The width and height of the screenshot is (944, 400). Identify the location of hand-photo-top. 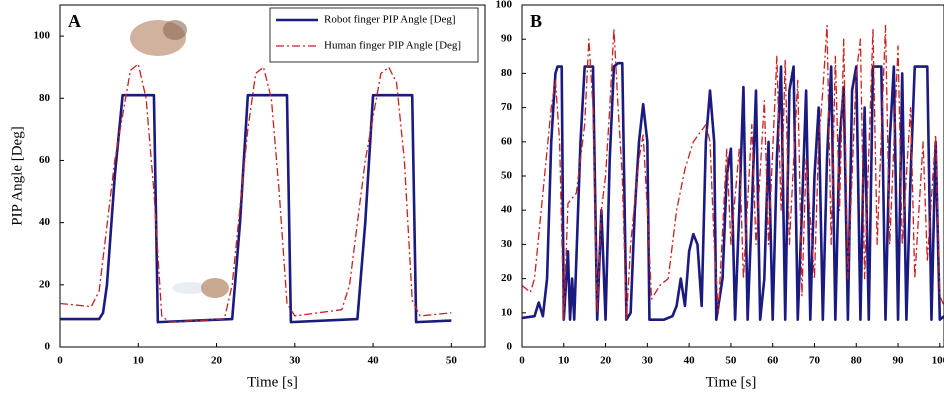
(158, 38).